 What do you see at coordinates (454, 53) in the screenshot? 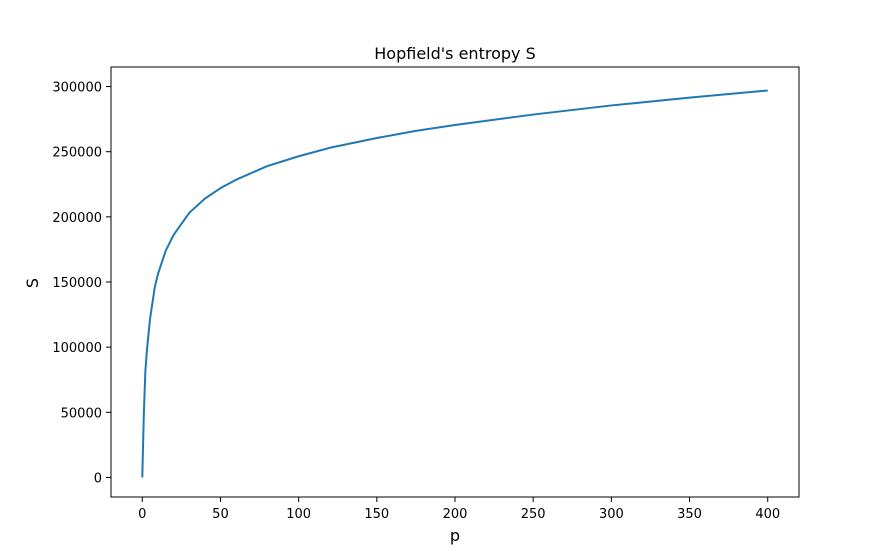
I see `chart-title: Hopfield's entropy S` at bounding box center [454, 53].